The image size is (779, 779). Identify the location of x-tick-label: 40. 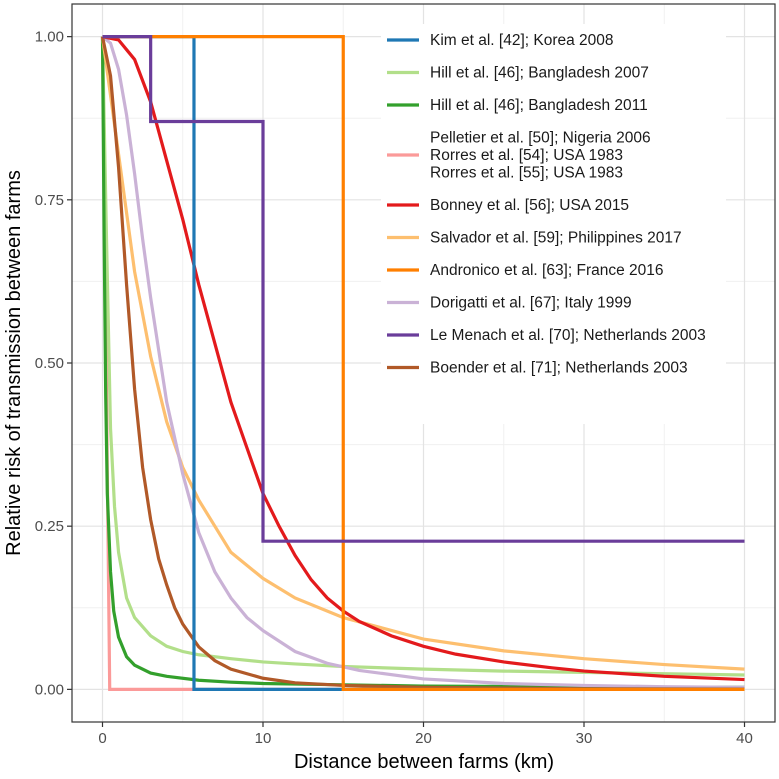
(744, 738).